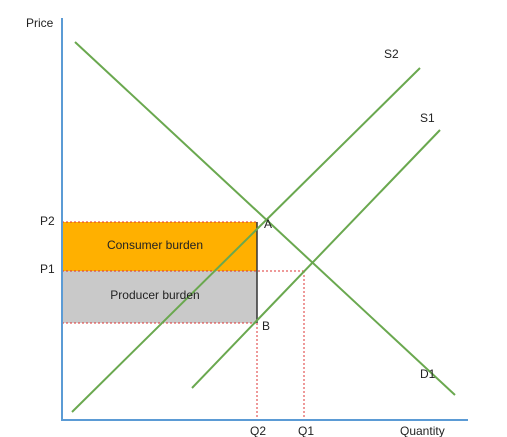  What do you see at coordinates (268, 224) in the screenshot?
I see `point-label: A` at bounding box center [268, 224].